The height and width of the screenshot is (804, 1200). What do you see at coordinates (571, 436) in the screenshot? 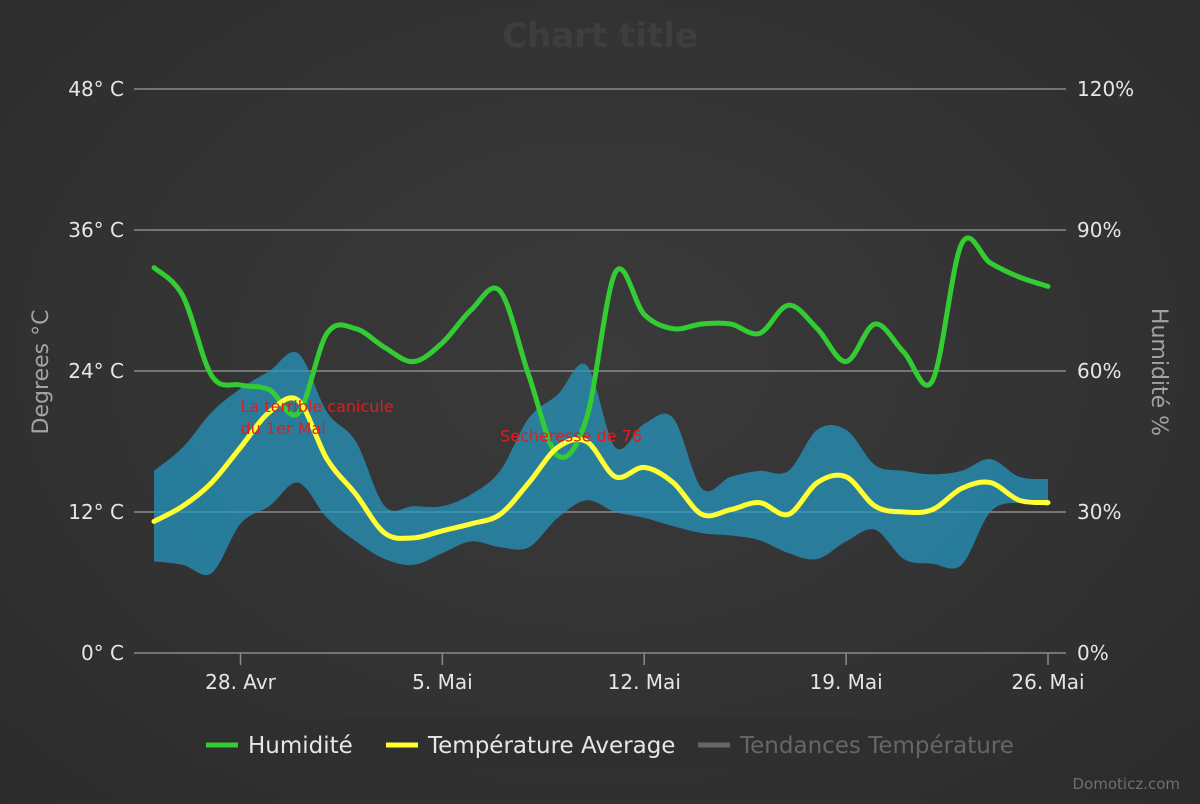
I see `annotation-1-line-0: Secheresse de 76` at bounding box center [571, 436].